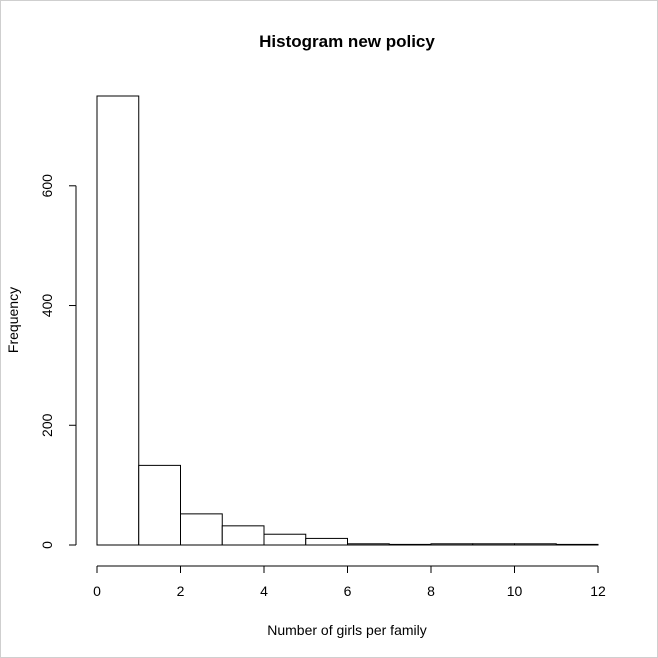  What do you see at coordinates (349, 582) in the screenshot?
I see `x-axis: 0 2 4 6 8 10 12` at bounding box center [349, 582].